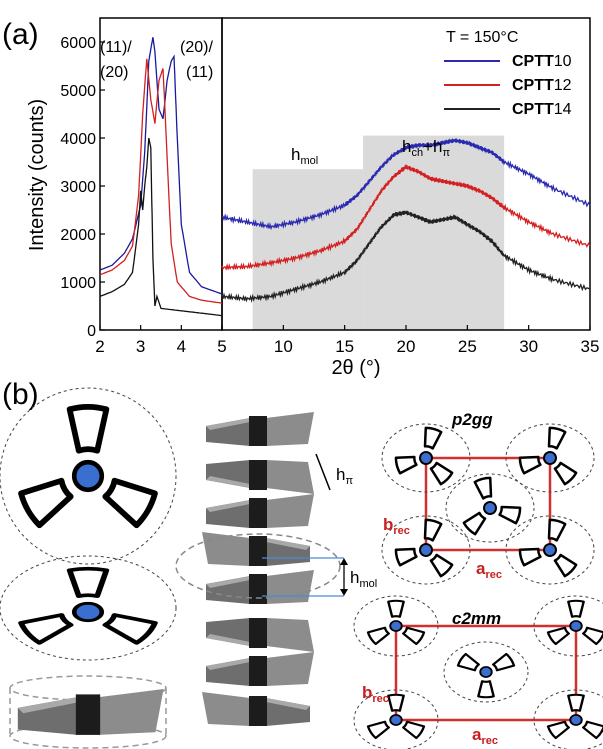 The height and width of the screenshot is (749, 603). Describe the element at coordinates (37, 175) in the screenshot. I see `y-axis-label: Intensity (counts)` at that location.